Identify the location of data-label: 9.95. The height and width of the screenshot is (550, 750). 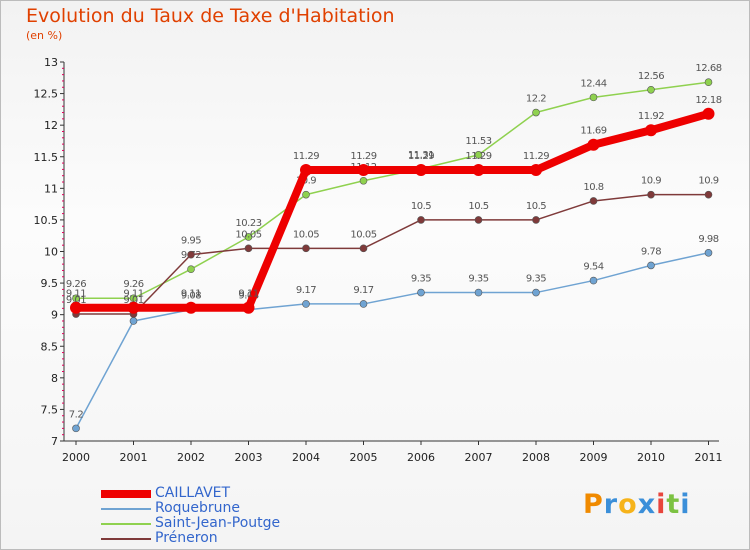
(191, 241).